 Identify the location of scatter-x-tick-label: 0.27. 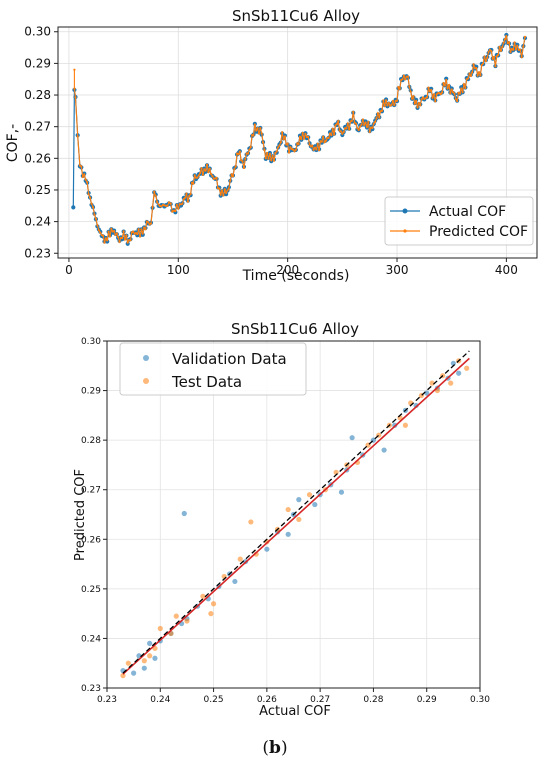
(320, 700).